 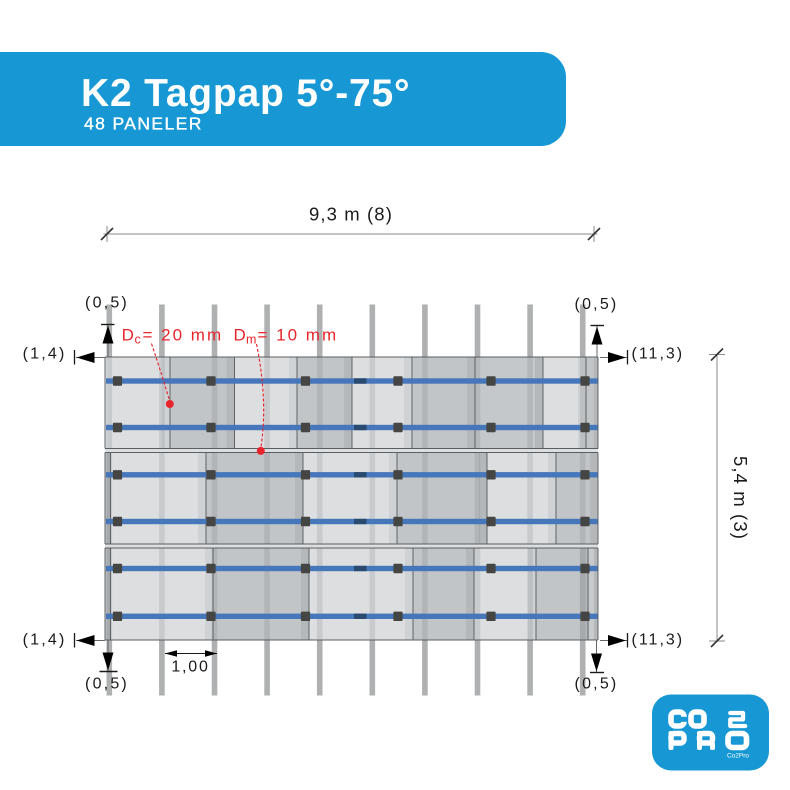 What do you see at coordinates (251, 340) in the screenshot?
I see `svg-text: m` at bounding box center [251, 340].